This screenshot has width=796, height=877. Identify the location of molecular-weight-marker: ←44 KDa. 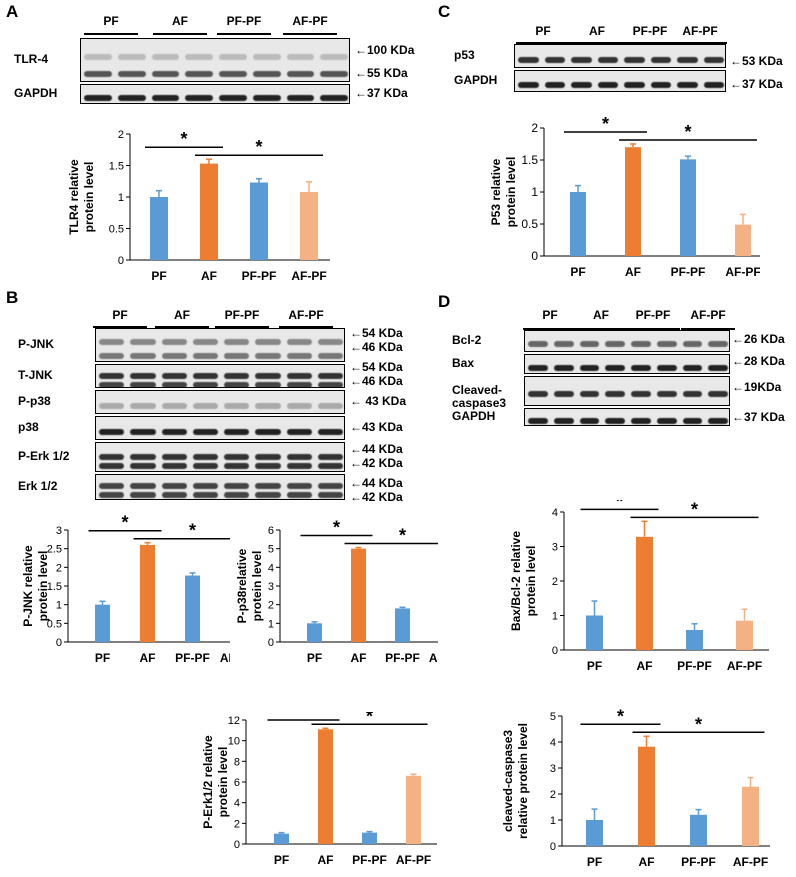
(376, 449).